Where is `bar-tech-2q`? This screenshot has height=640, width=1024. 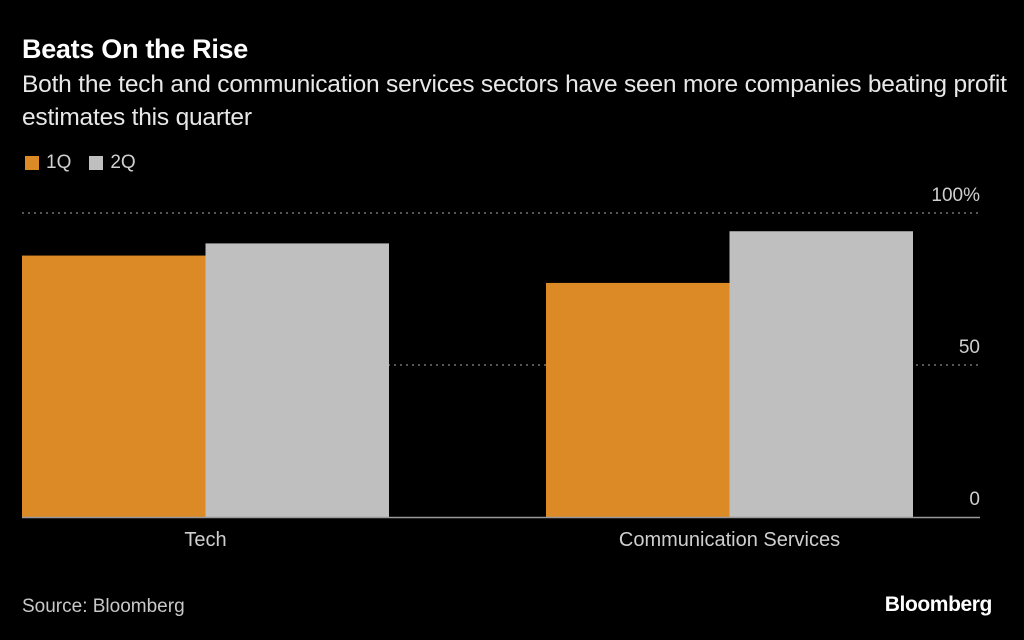 bar-tech-2q is located at coordinates (297, 380).